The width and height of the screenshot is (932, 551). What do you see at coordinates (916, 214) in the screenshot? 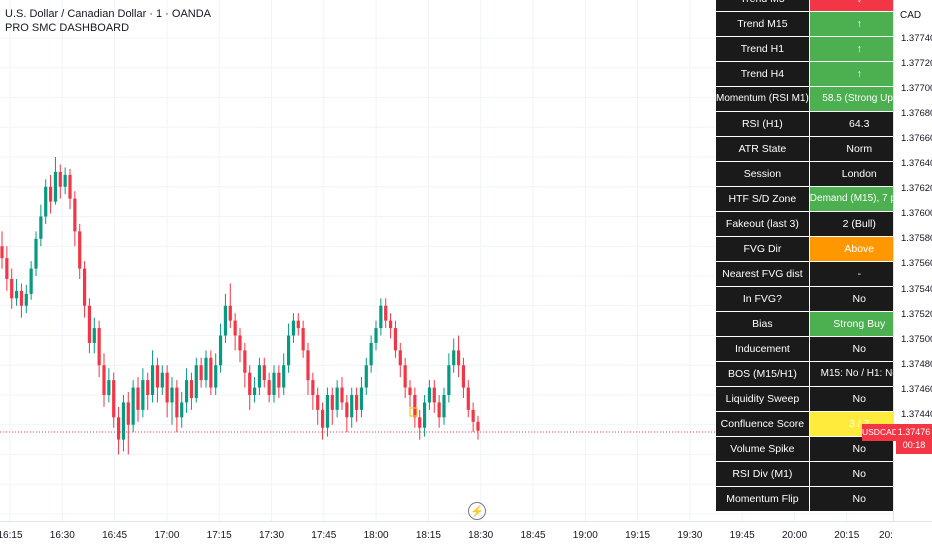
I see `price-tick: 1.37600` at bounding box center [916, 214].